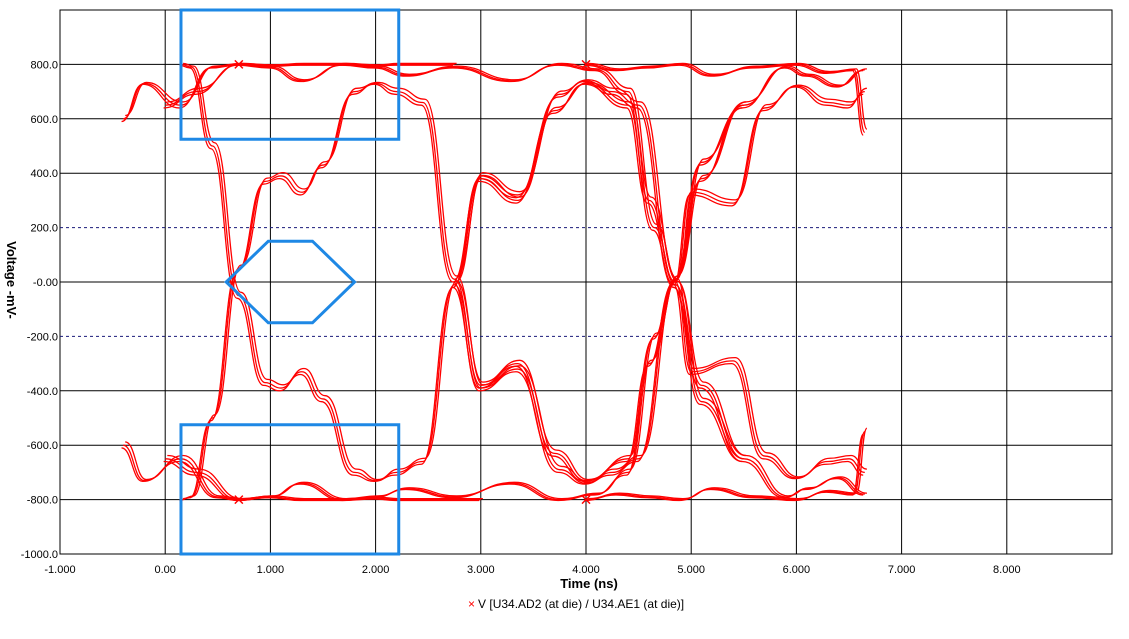 The image size is (1129, 639). What do you see at coordinates (290, 489) in the screenshot?
I see `lower-mask` at bounding box center [290, 489].